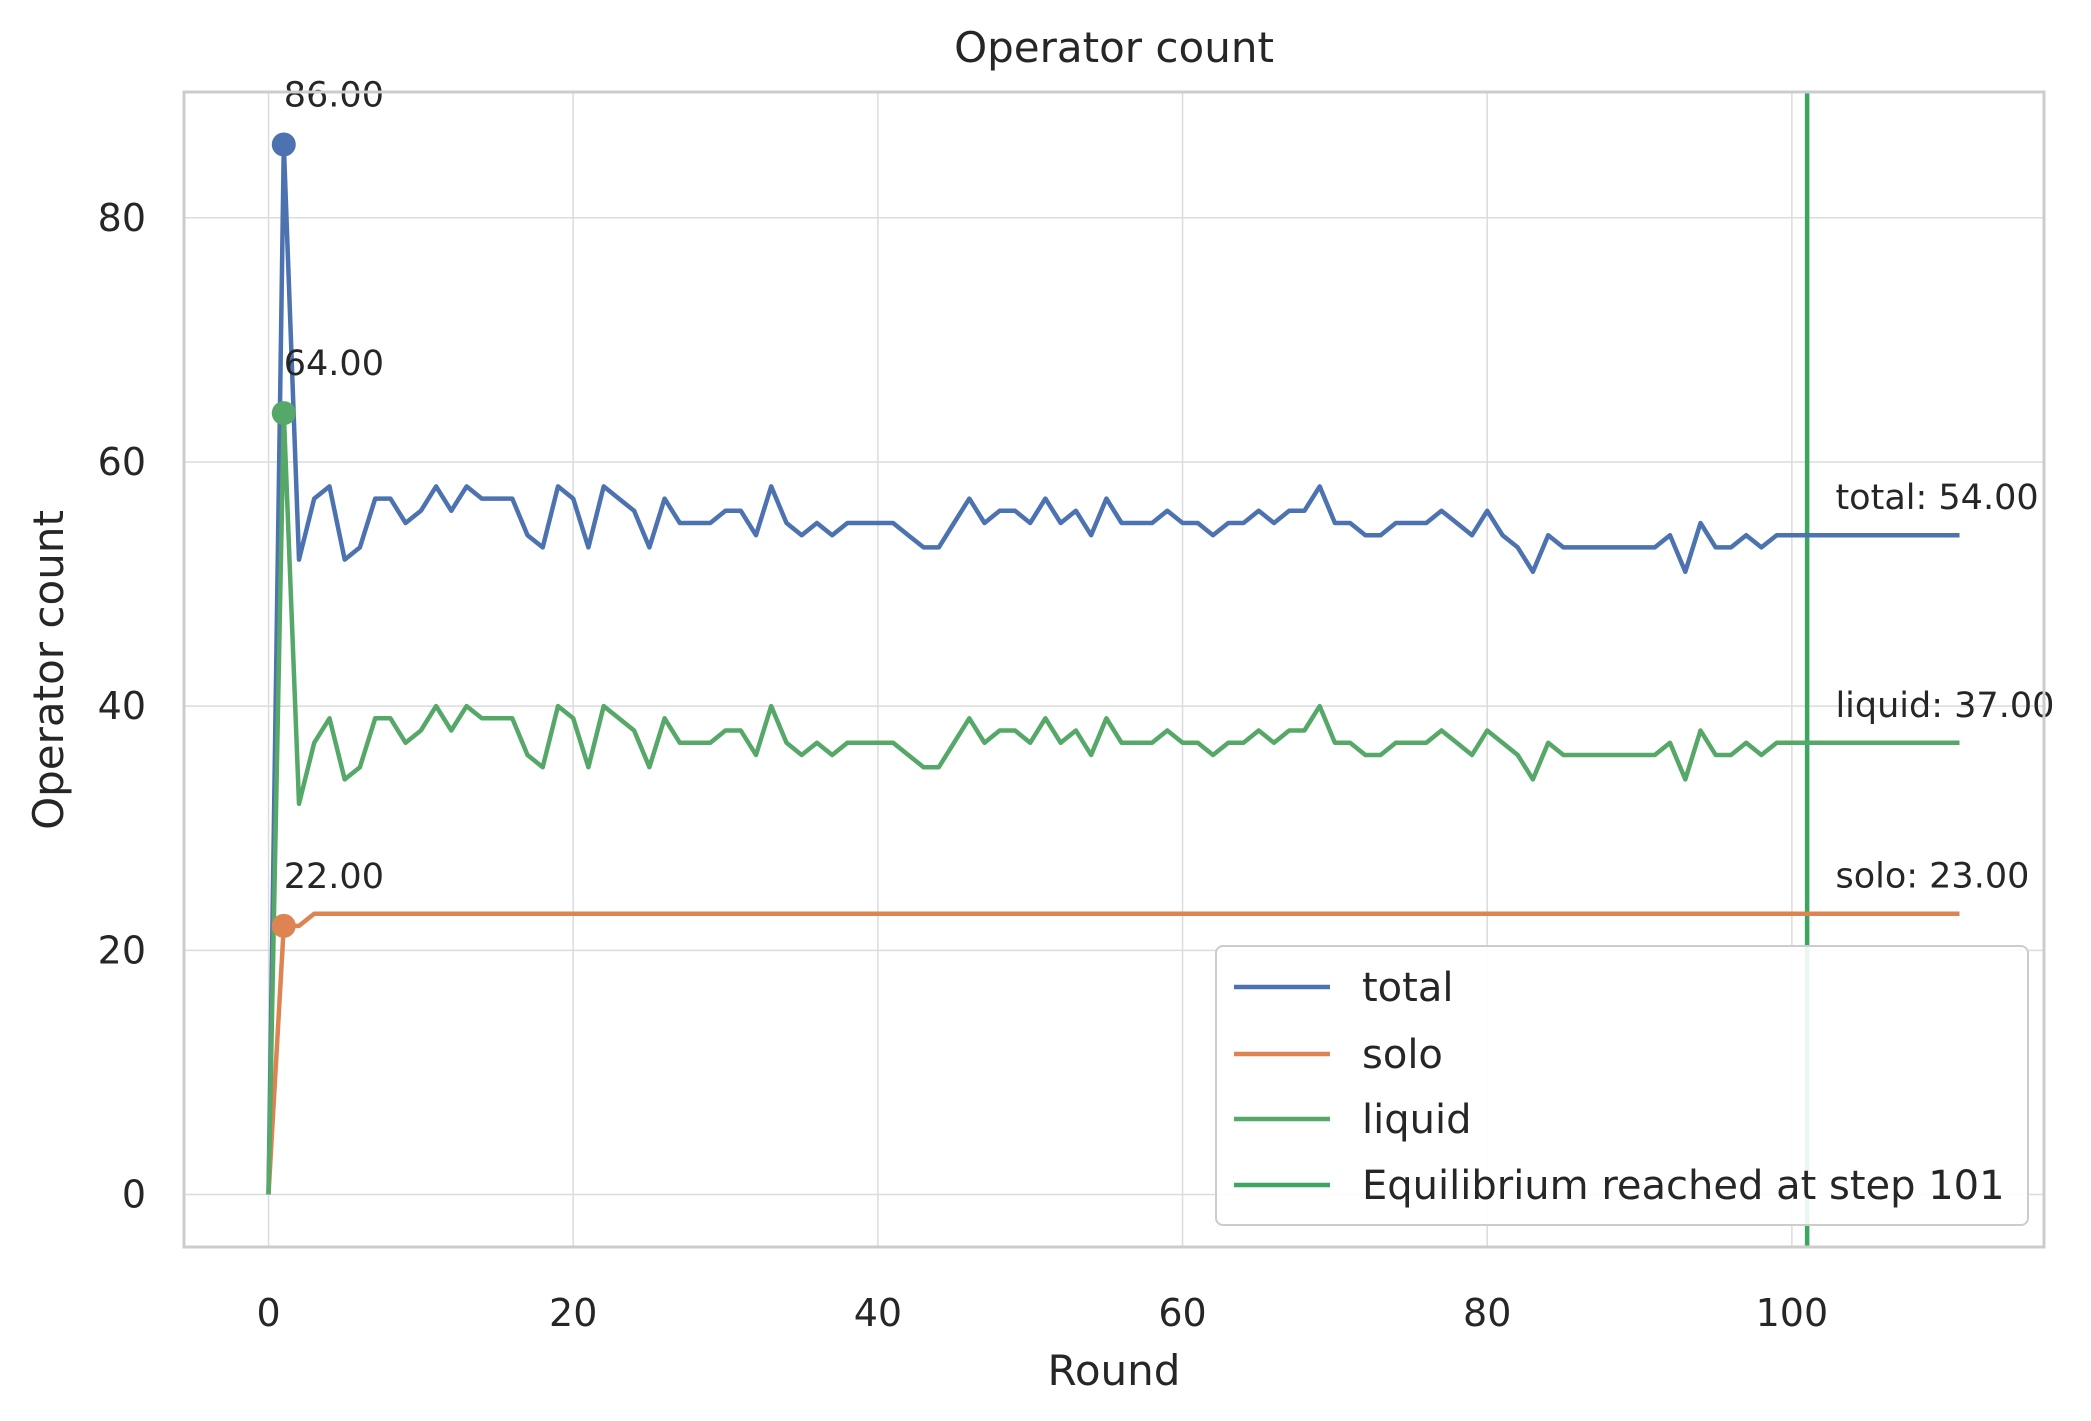  I want to click on peak-annotations: 86.00 64.00 22.00, so click(327, 507).